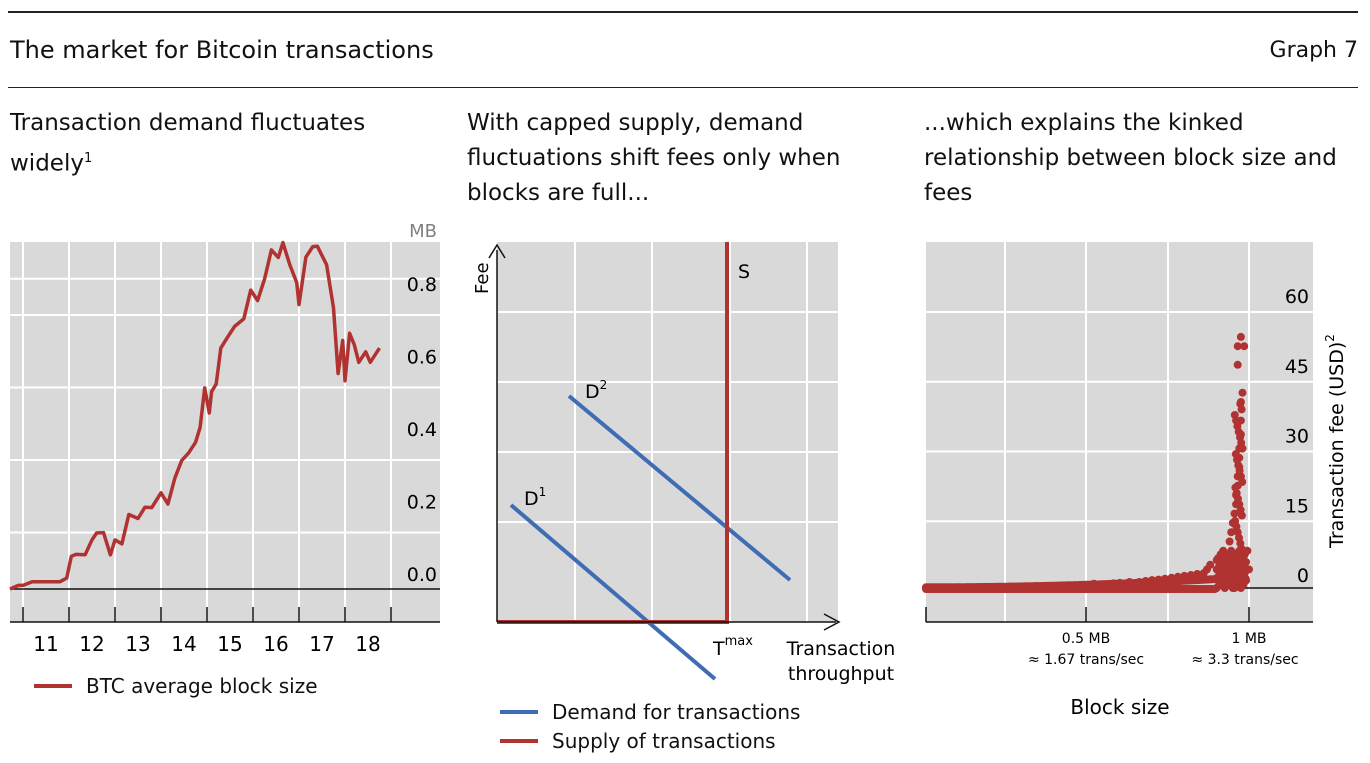 This screenshot has height=763, width=1370. What do you see at coordinates (683, 12) in the screenshot?
I see `top-rule` at bounding box center [683, 12].